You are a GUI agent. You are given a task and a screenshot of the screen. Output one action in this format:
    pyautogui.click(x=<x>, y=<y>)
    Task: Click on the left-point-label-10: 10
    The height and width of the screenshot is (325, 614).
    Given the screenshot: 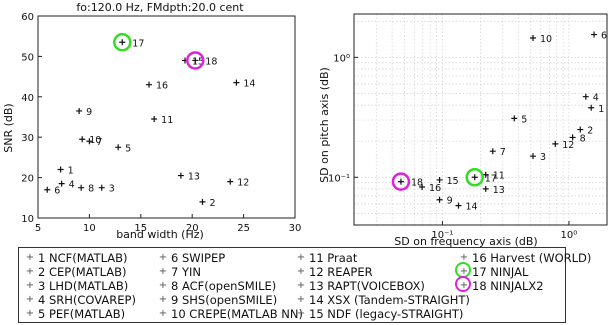 What is the action you would take?
    pyautogui.click(x=95, y=140)
    